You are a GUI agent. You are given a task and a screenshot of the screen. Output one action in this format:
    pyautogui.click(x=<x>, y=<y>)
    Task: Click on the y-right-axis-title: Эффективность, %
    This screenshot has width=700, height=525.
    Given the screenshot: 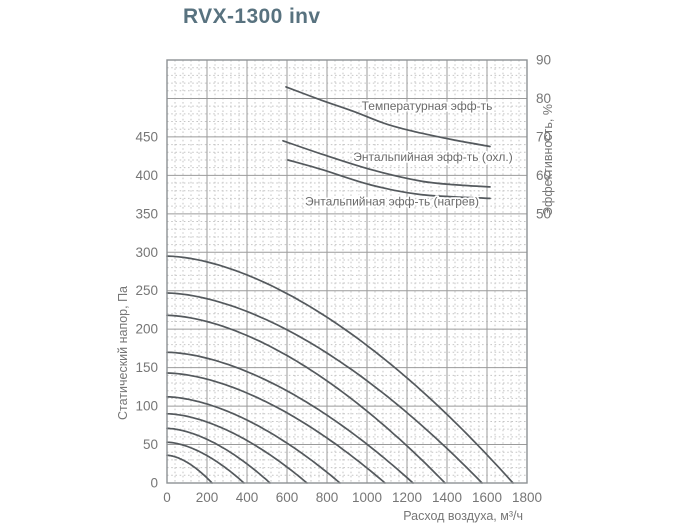 What is the action you would take?
    pyautogui.click(x=548, y=160)
    